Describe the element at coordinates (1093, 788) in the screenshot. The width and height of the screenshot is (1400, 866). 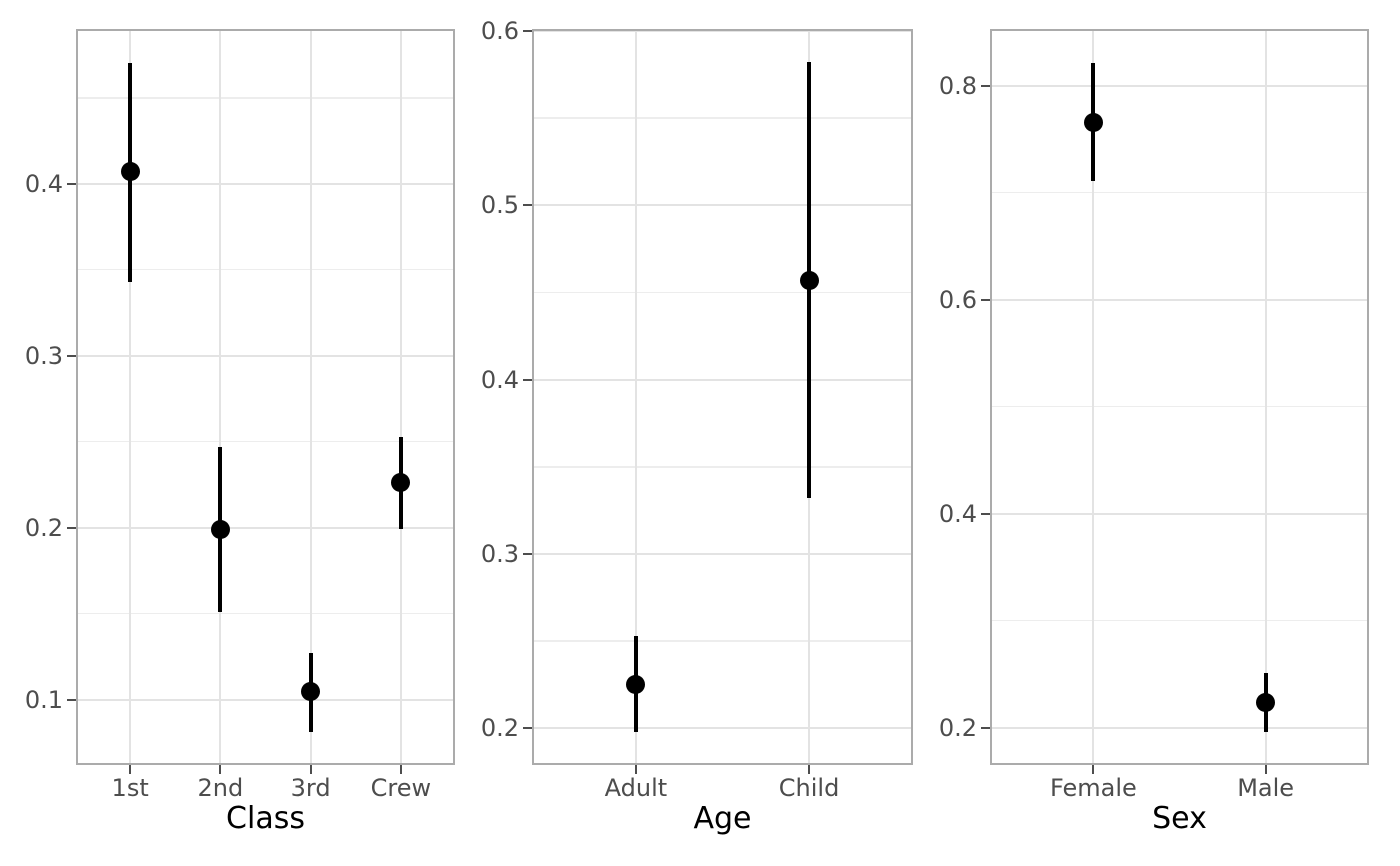
I see `x-axis-tick-label: Female` at that location.